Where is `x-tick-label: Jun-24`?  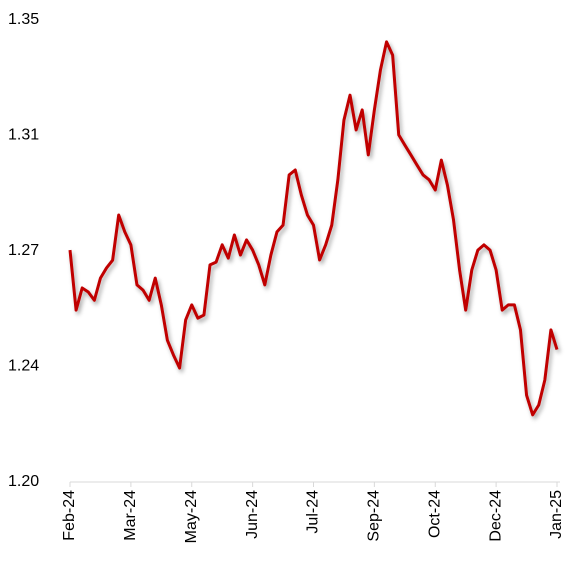 x-tick-label: Jun-24 is located at coordinates (252, 514).